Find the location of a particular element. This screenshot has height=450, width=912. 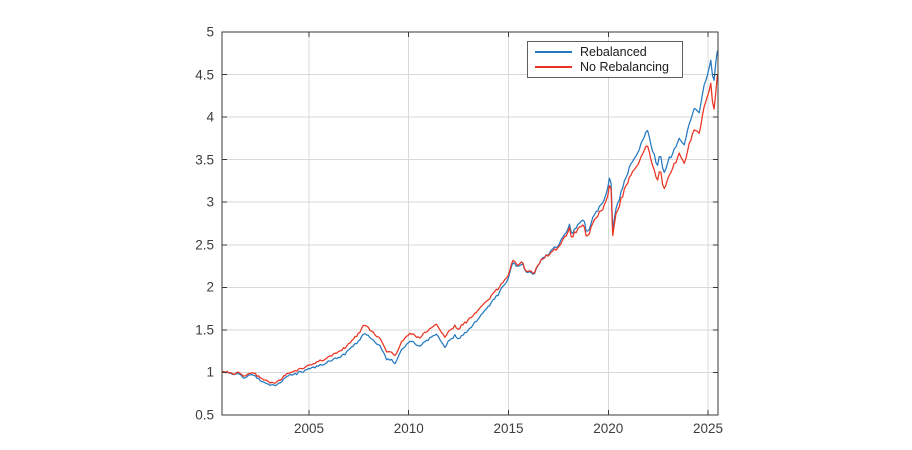

x-axis-tick-label: 2020 is located at coordinates (608, 428).